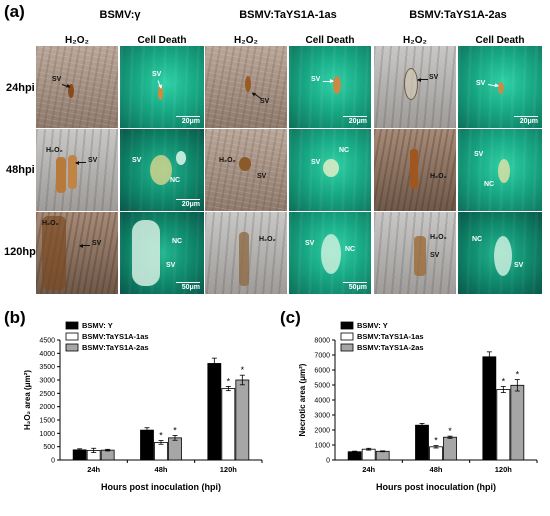  I want to click on y-axis-label: H₂O₂ area (μm²), so click(27, 400).